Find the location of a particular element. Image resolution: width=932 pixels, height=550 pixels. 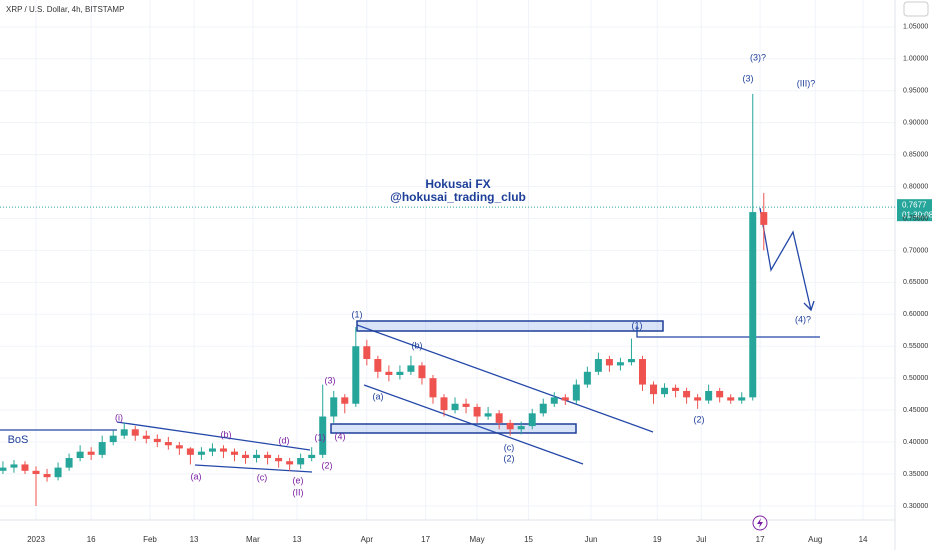

x-tick-label: 14 is located at coordinates (863, 539).